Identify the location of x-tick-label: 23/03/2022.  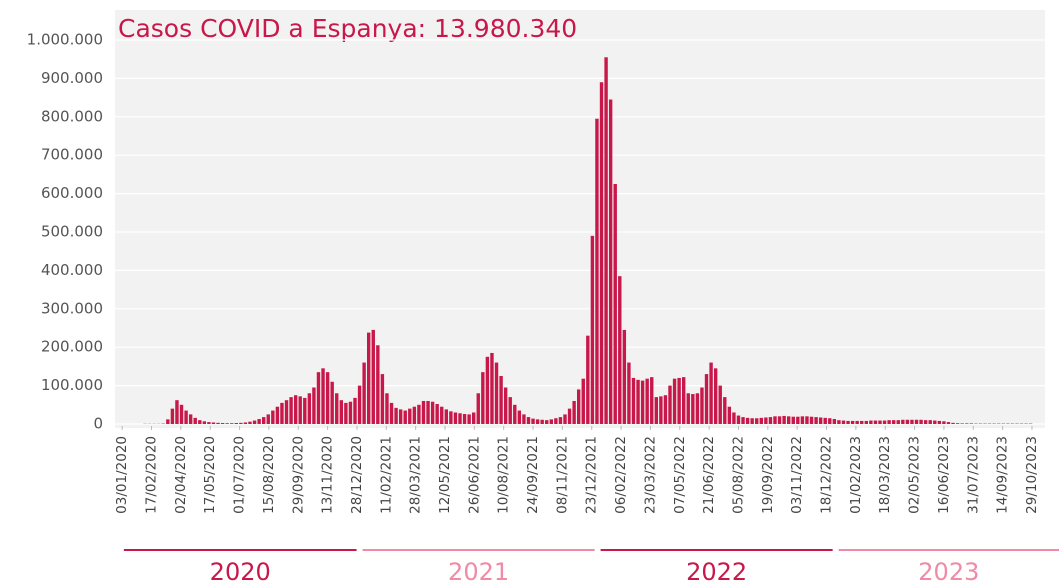
(650, 475).